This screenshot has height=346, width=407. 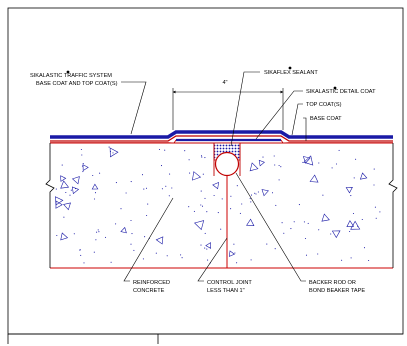 What do you see at coordinates (305, 129) in the screenshot?
I see `leader-base-coat` at bounding box center [305, 129].